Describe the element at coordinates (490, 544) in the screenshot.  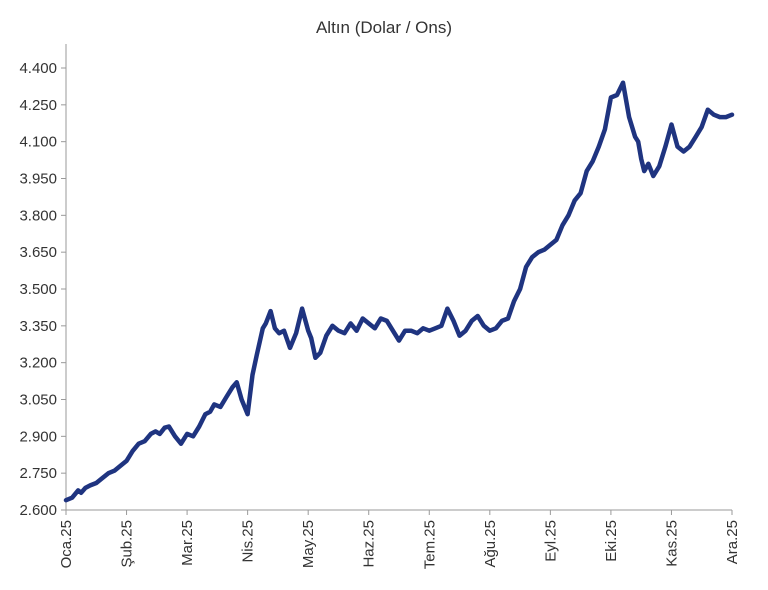
I see `x-tick-label: Ağu.25` at that location.